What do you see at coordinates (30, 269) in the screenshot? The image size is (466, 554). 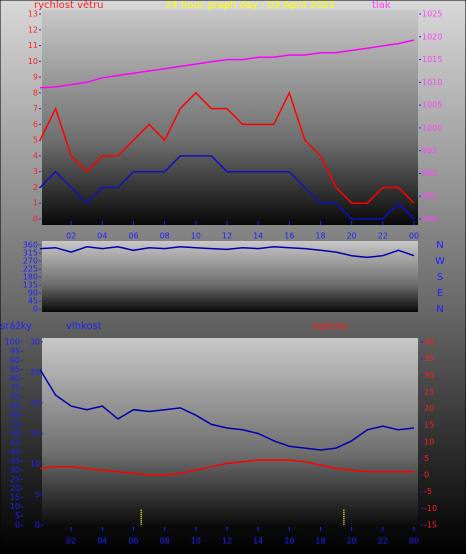 I see `y-tick-label: 225` at bounding box center [30, 269].